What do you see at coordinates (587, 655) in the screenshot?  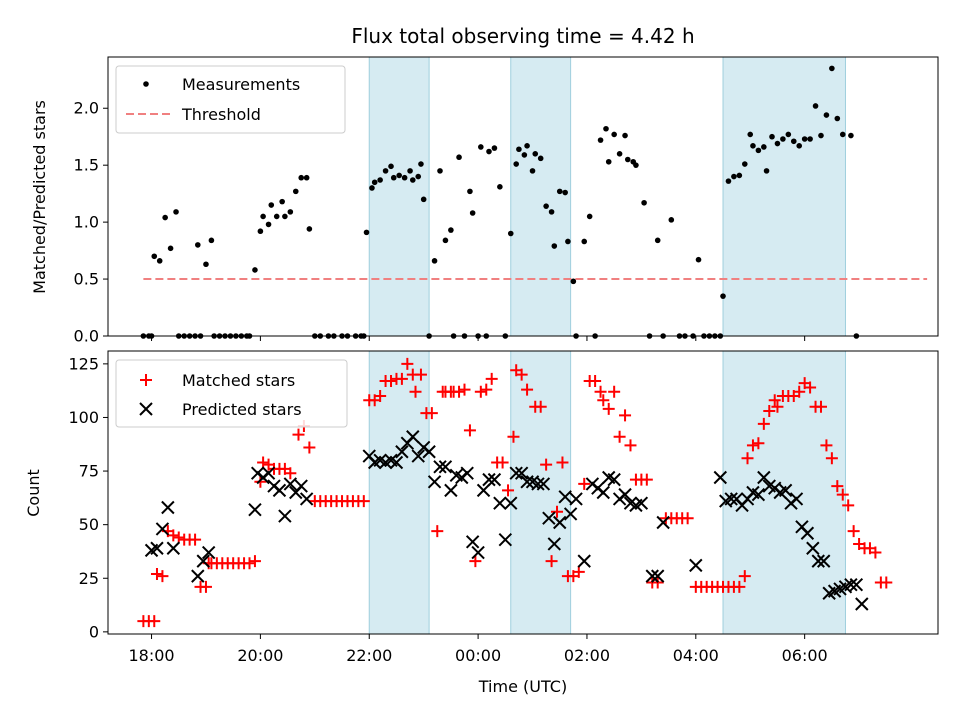 I see `bottom-xtick-label-4: 02:00` at bounding box center [587, 655].